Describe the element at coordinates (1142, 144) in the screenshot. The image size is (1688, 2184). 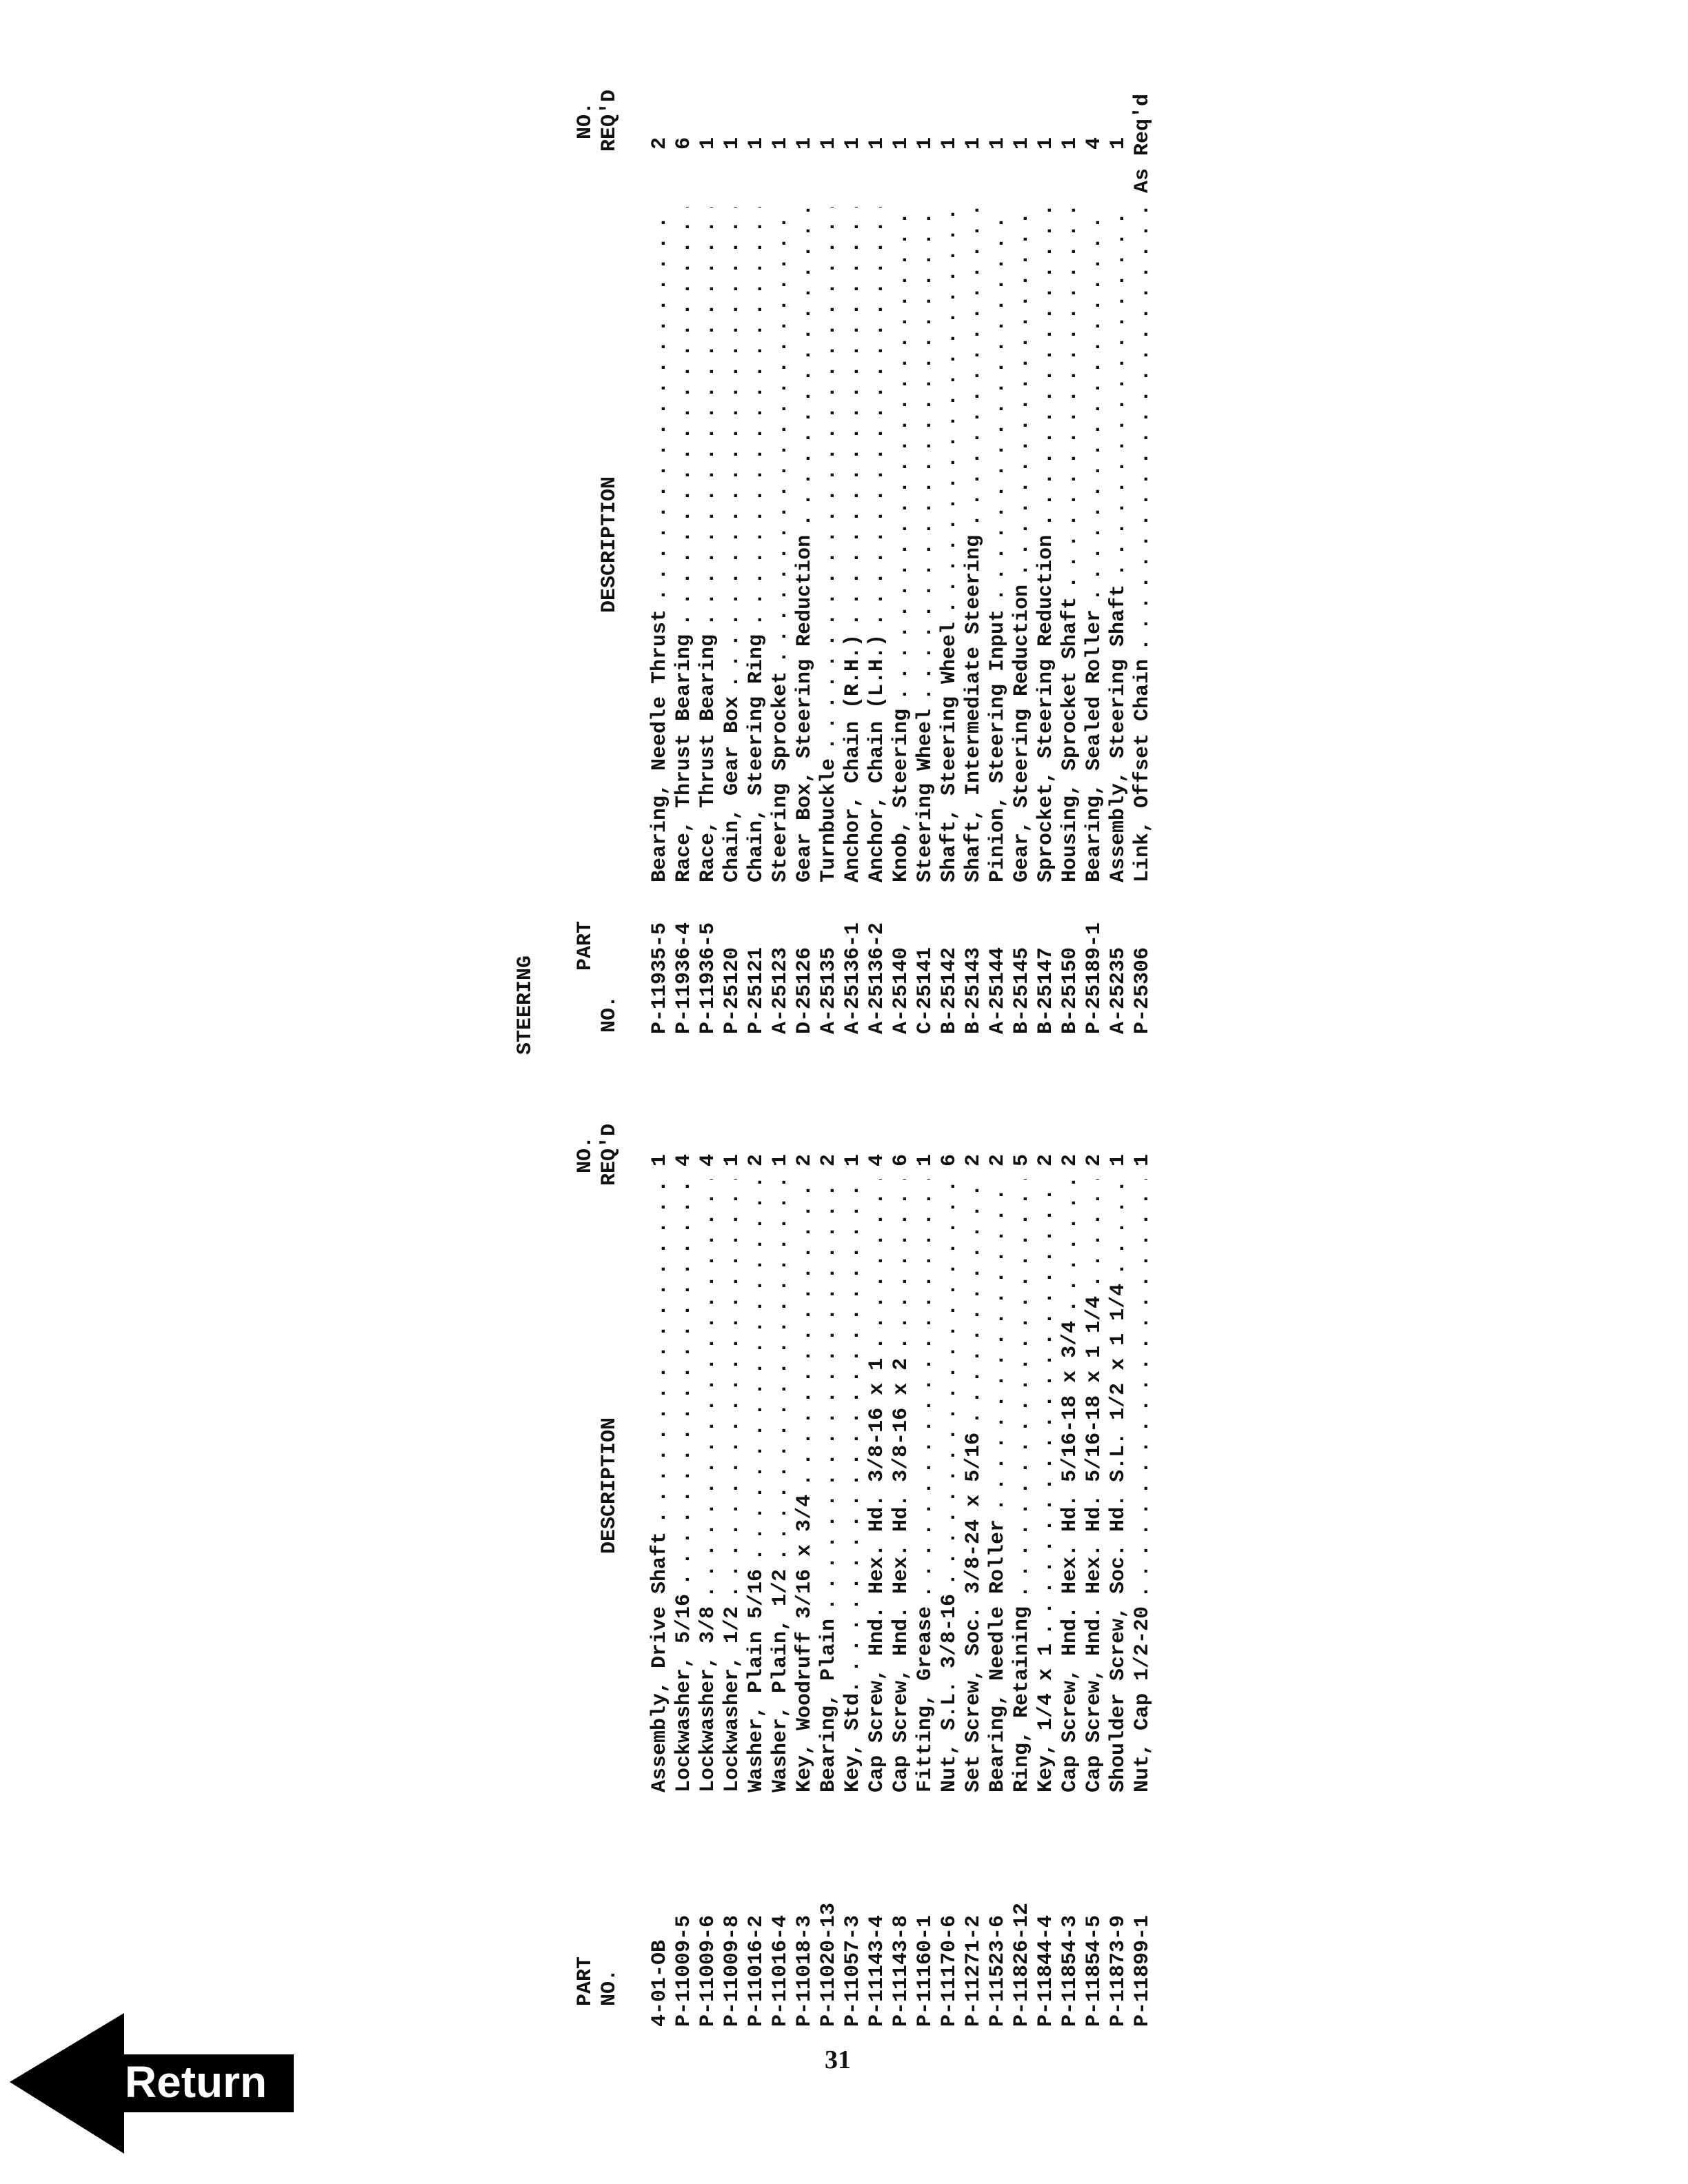
I see `quantity-required: As Req'd` at that location.